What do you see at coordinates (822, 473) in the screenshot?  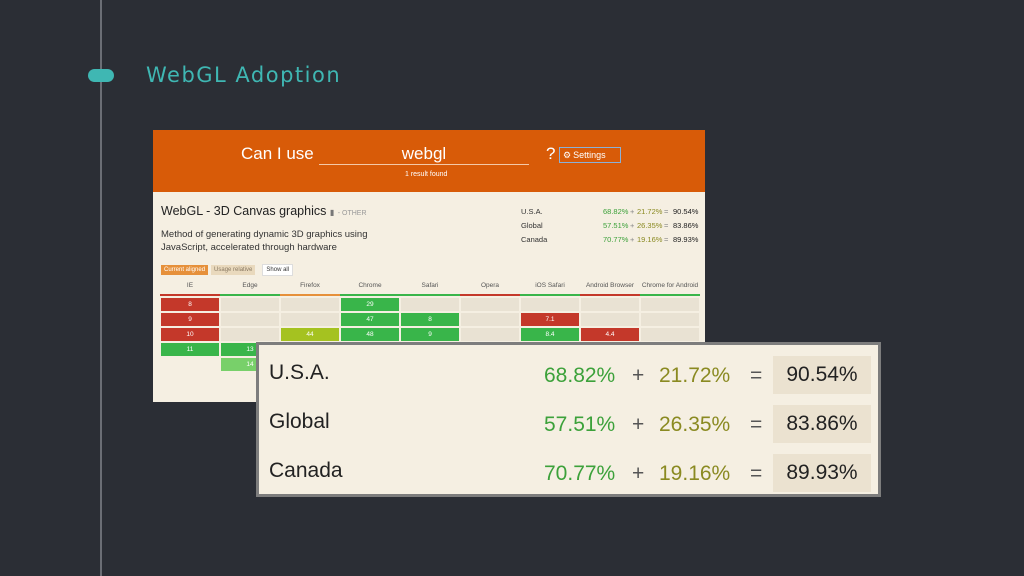 I see `zoom-total-pct: 89.93%` at bounding box center [822, 473].